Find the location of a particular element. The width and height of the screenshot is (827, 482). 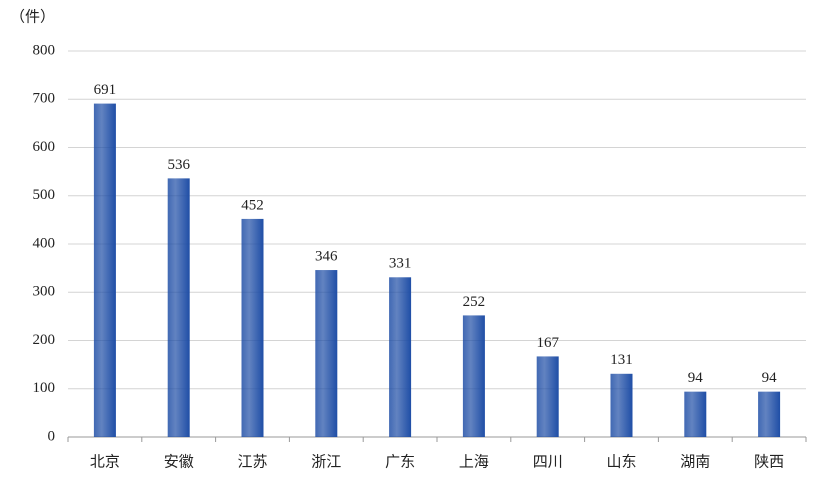

data-label: 331 is located at coordinates (400, 264).